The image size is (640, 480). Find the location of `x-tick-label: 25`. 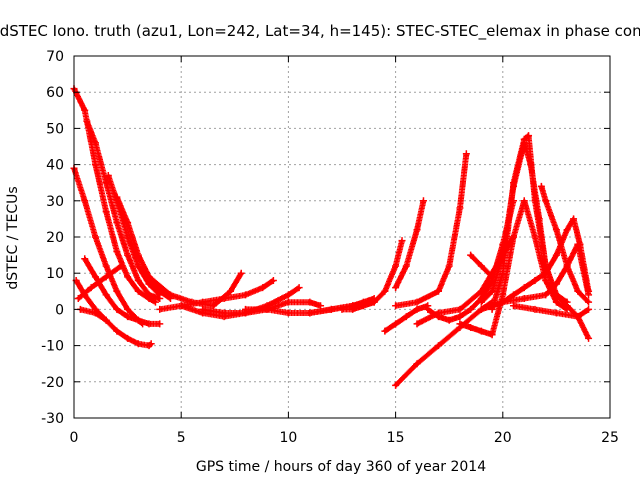

x-tick-label: 25 is located at coordinates (610, 438).